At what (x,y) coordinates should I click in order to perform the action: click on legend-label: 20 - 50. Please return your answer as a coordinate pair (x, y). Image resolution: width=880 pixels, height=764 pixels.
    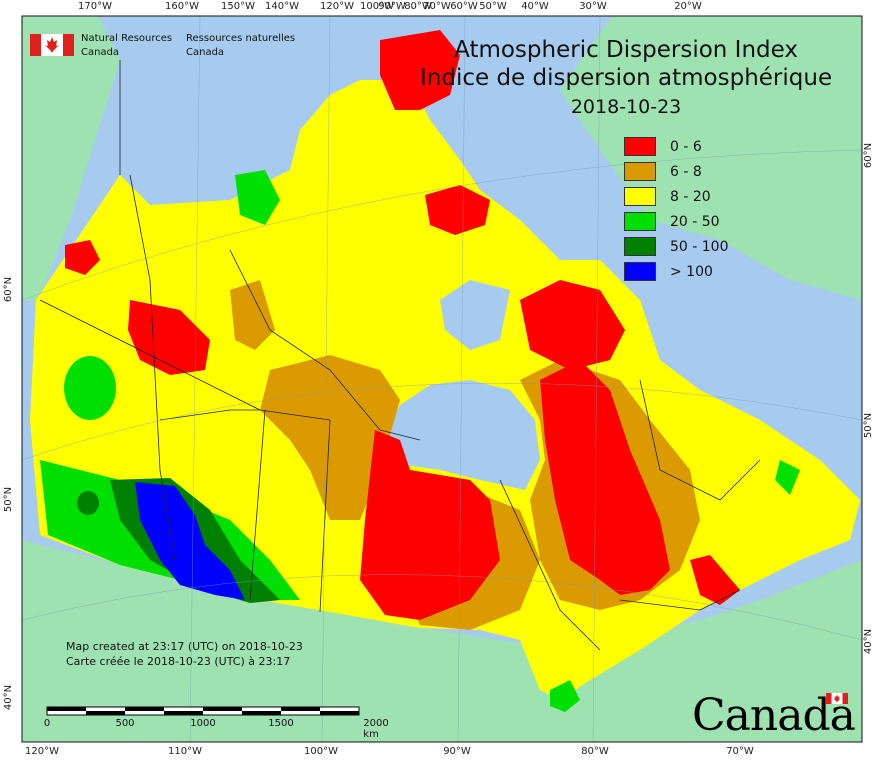
    Looking at the image, I should click on (695, 221).